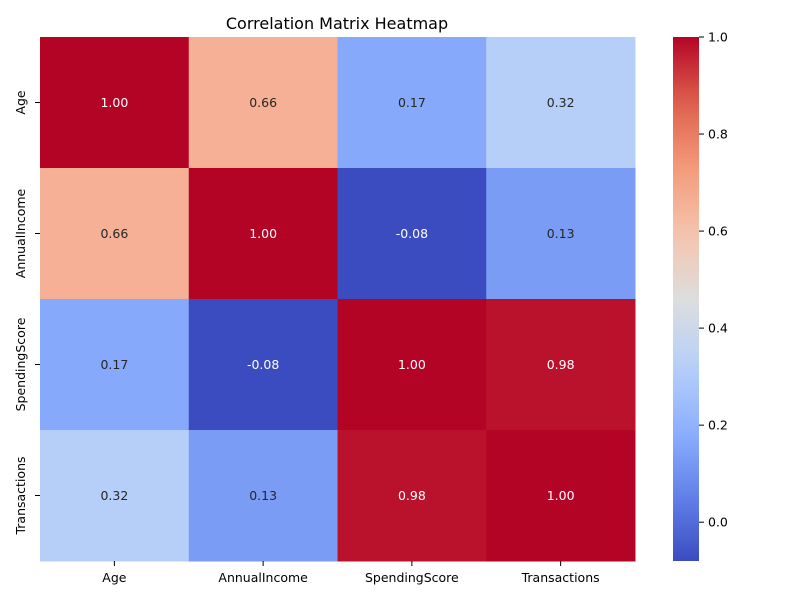 The width and height of the screenshot is (800, 600). What do you see at coordinates (26, 313) in the screenshot?
I see `y-axis: Age AnnualIncome SpendingScore Transactions` at bounding box center [26, 313].